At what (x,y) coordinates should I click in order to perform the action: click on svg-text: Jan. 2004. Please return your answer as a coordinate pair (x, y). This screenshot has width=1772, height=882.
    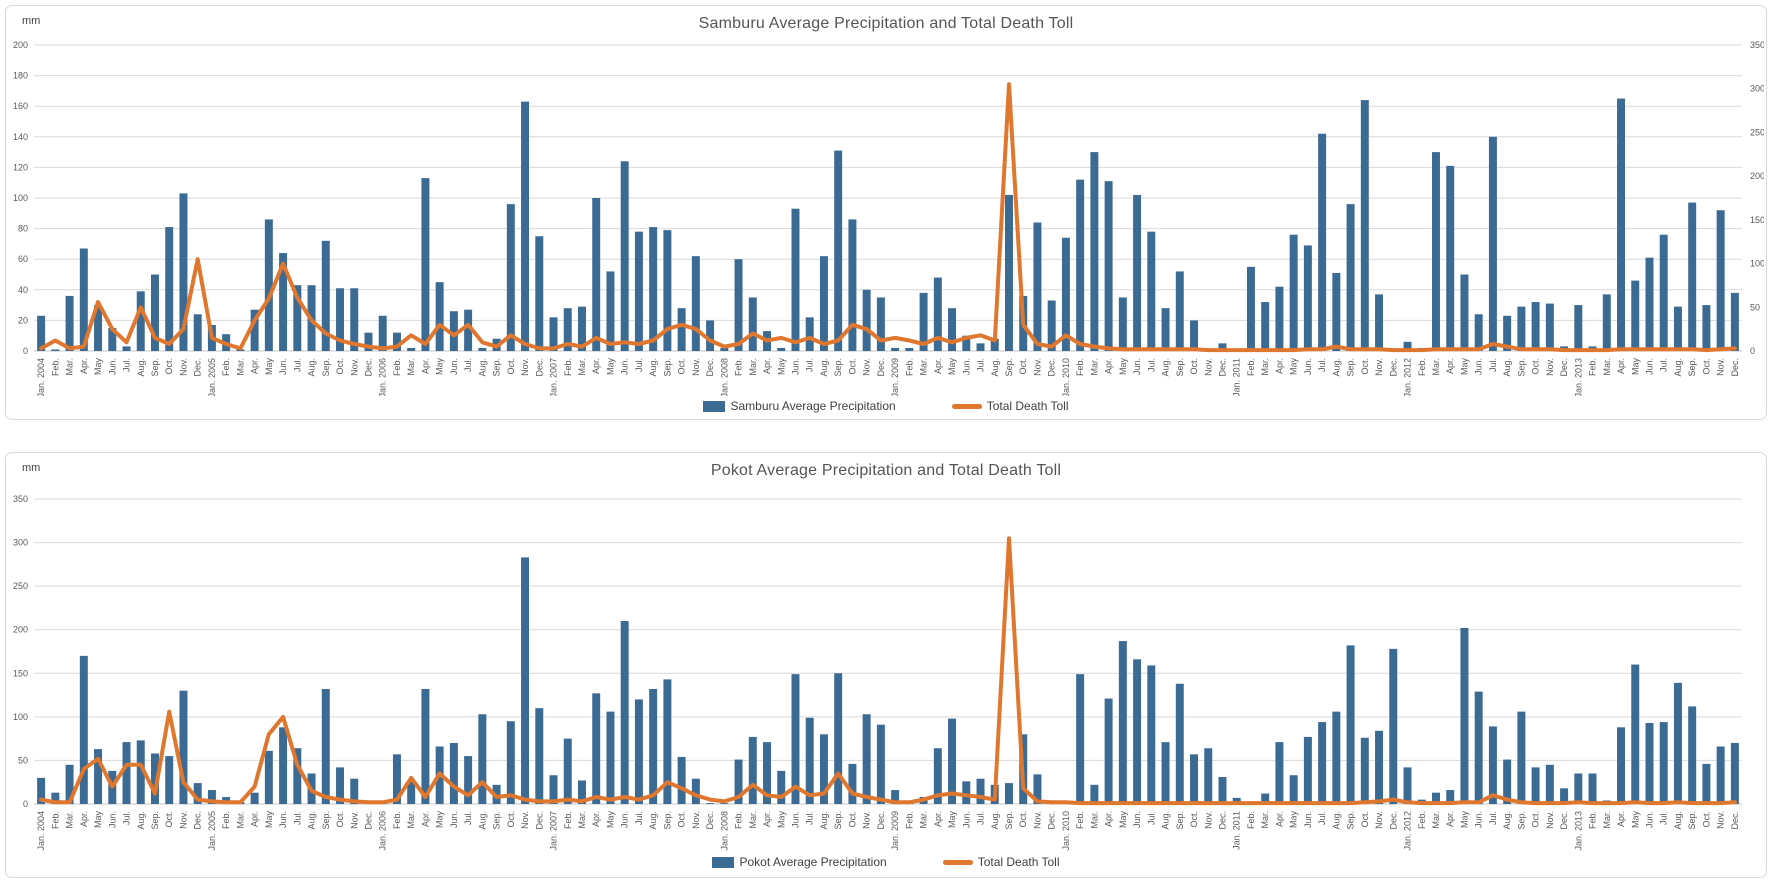
    Looking at the image, I should click on (41, 831).